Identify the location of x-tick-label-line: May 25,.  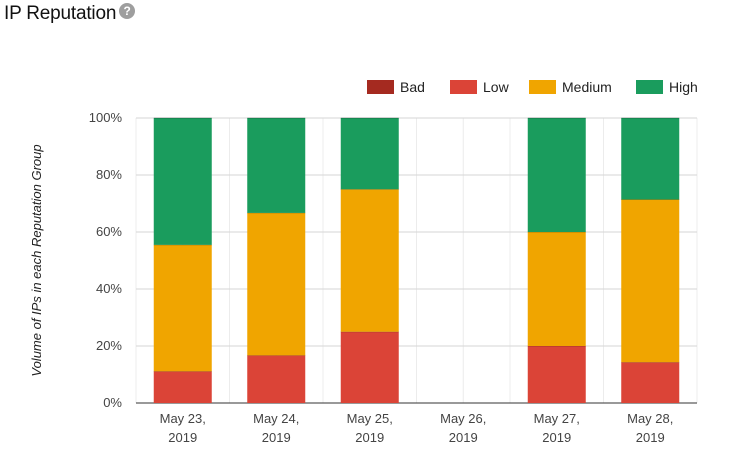
(370, 418).